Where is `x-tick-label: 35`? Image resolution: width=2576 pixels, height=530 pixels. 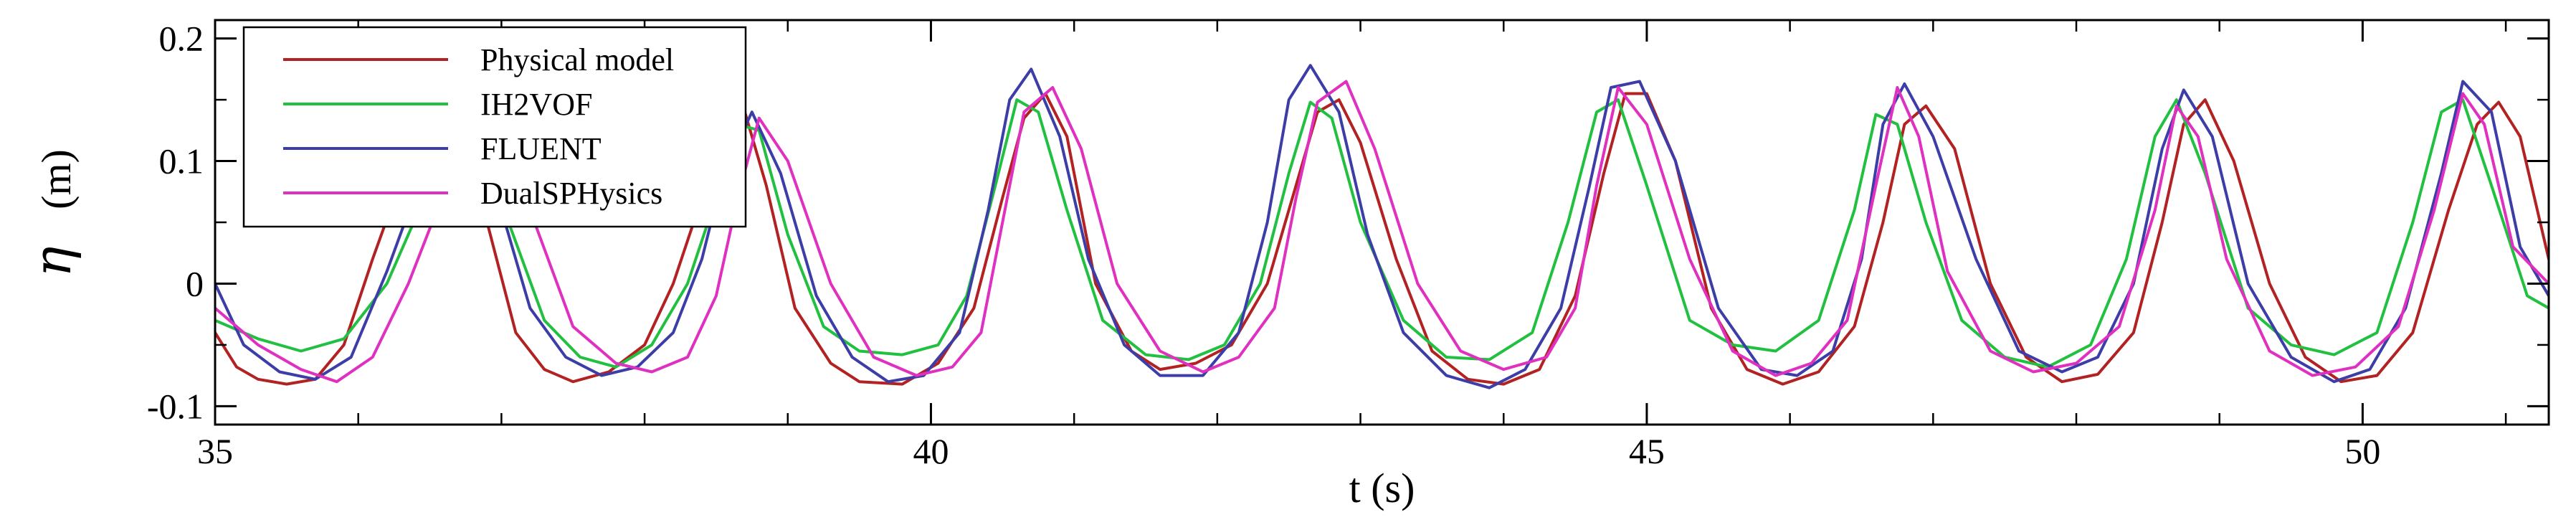
x-tick-label: 35 is located at coordinates (215, 451).